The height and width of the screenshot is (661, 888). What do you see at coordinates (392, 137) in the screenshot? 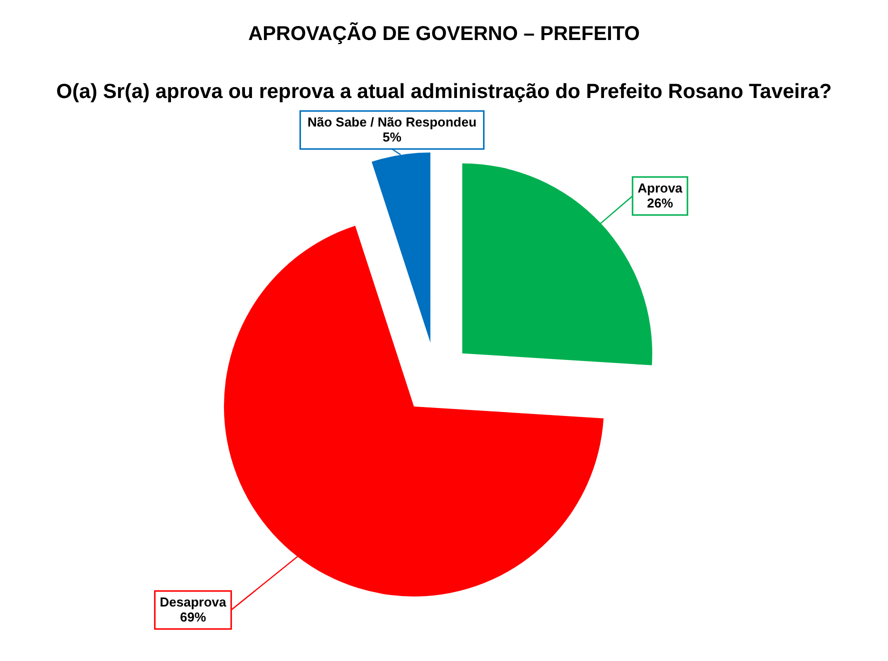
I see `data-label: 5%` at bounding box center [392, 137].